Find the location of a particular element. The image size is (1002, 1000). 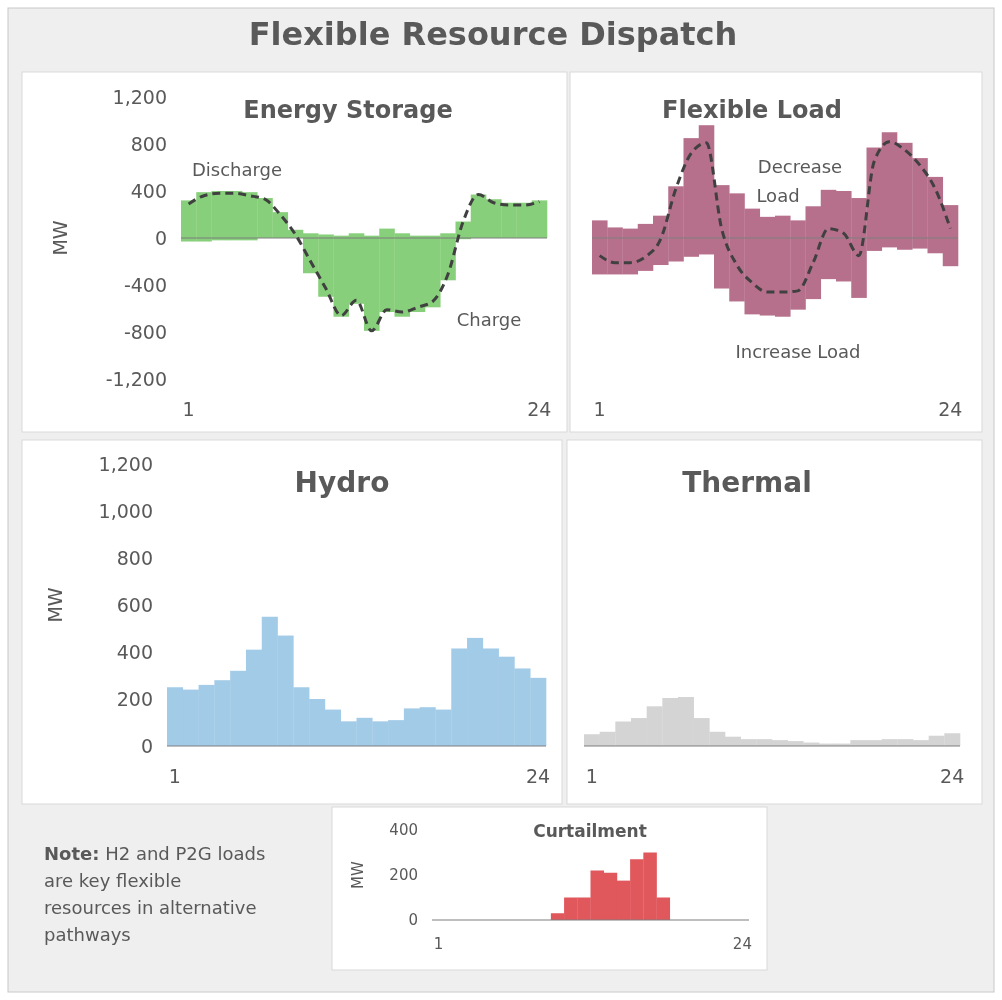

y-tick-label: -1,200 is located at coordinates (136, 378).